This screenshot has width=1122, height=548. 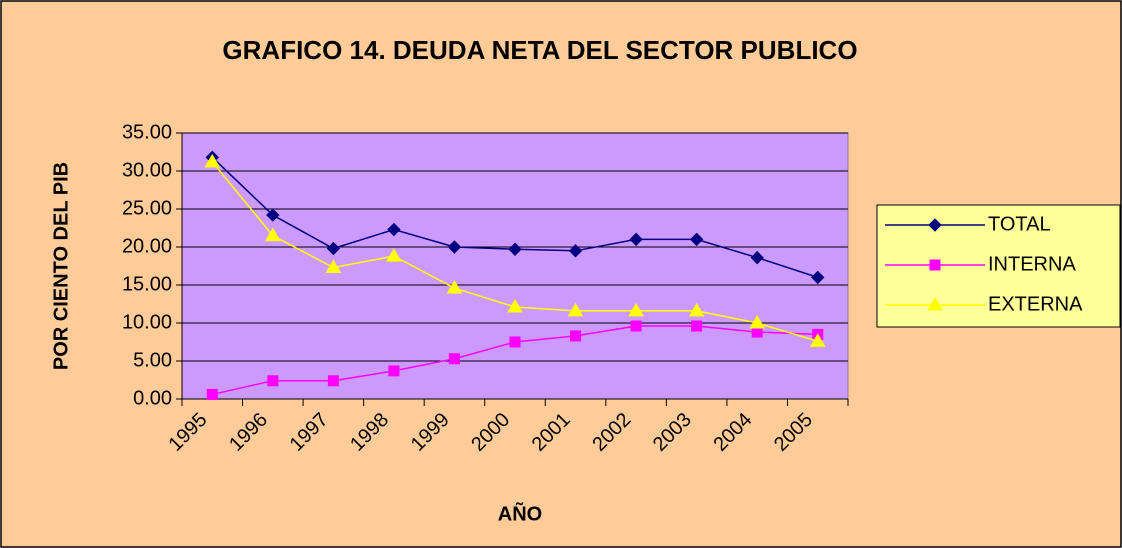 I want to click on legend-label: EXTERNA, so click(x=1035, y=304).